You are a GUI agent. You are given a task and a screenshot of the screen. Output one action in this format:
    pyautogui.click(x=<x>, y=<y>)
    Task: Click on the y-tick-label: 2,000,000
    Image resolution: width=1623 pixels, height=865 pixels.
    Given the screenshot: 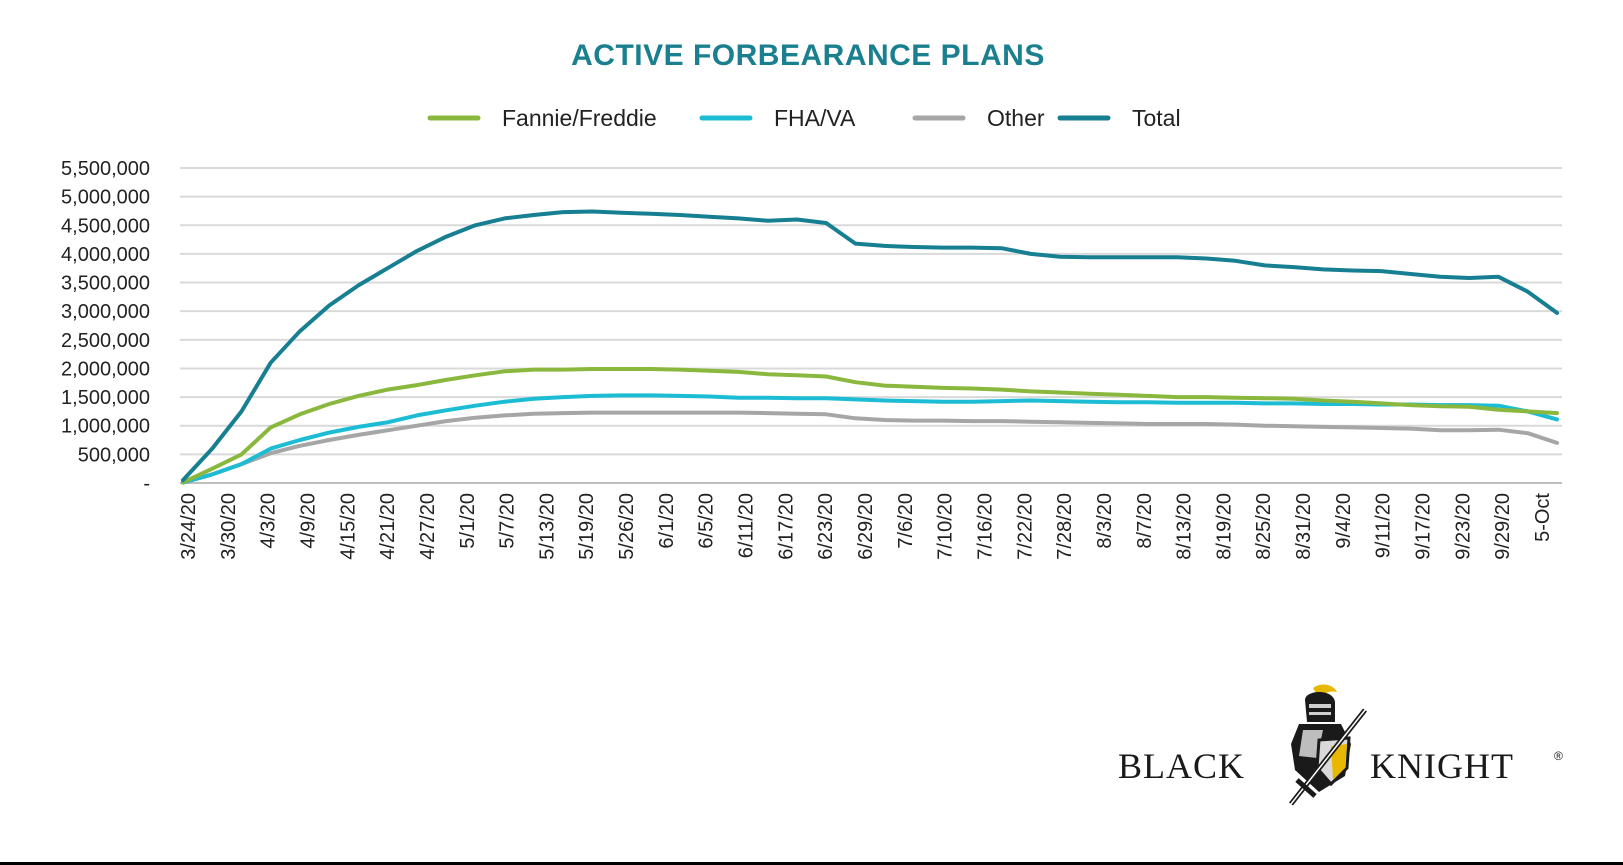 What is the action you would take?
    pyautogui.click(x=105, y=369)
    